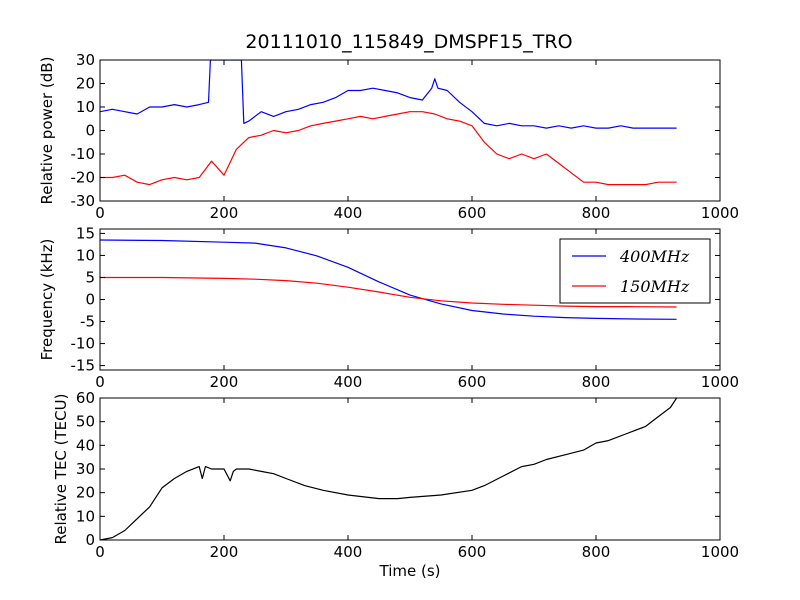 The image size is (800, 600). What do you see at coordinates (410, 571) in the screenshot?
I see `x-axis-label: Time (s)` at bounding box center [410, 571].